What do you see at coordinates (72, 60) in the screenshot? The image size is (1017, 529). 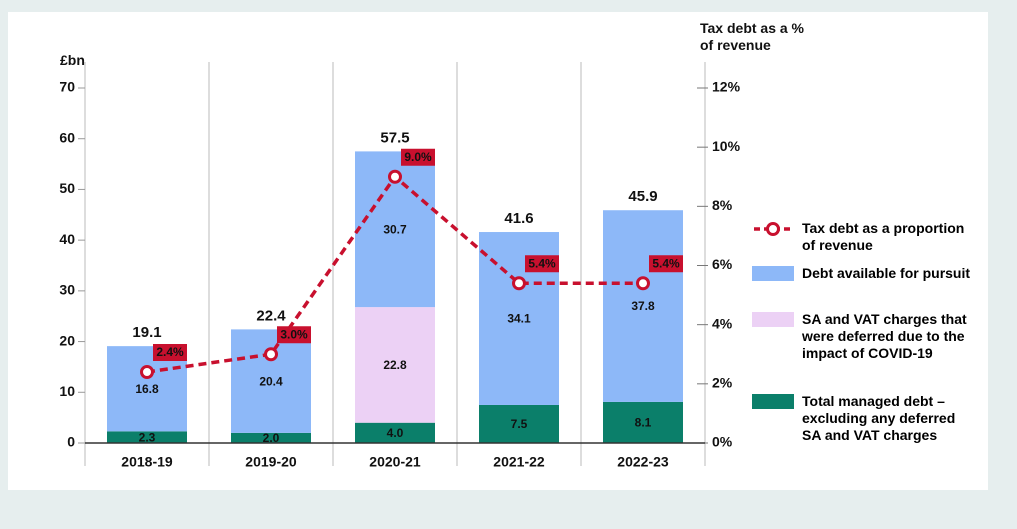 I see `y-axis-label: £bn` at bounding box center [72, 60].